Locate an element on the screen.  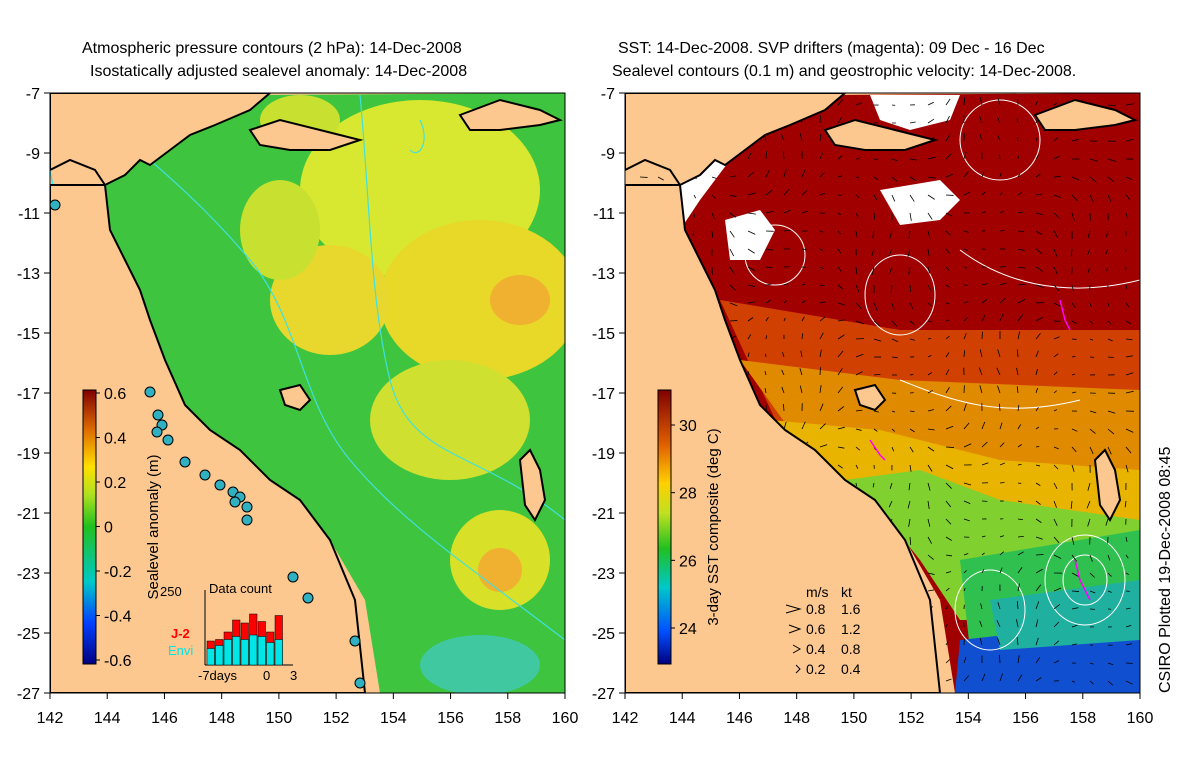
x-tick-label: 160 is located at coordinates (1140, 718).